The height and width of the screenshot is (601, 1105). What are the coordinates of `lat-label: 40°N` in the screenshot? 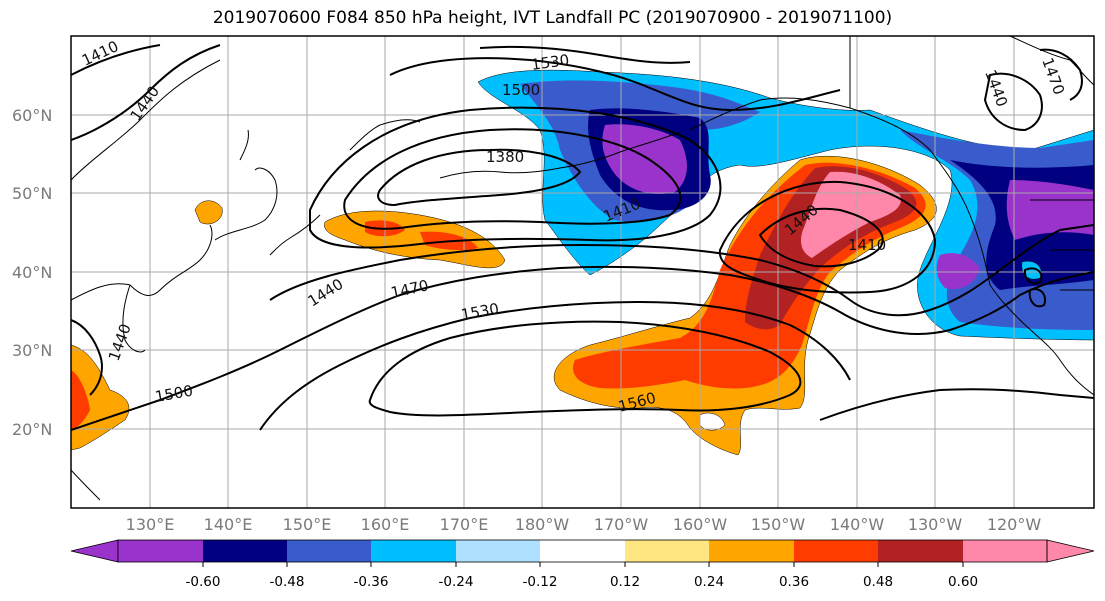 It's located at (32, 272).